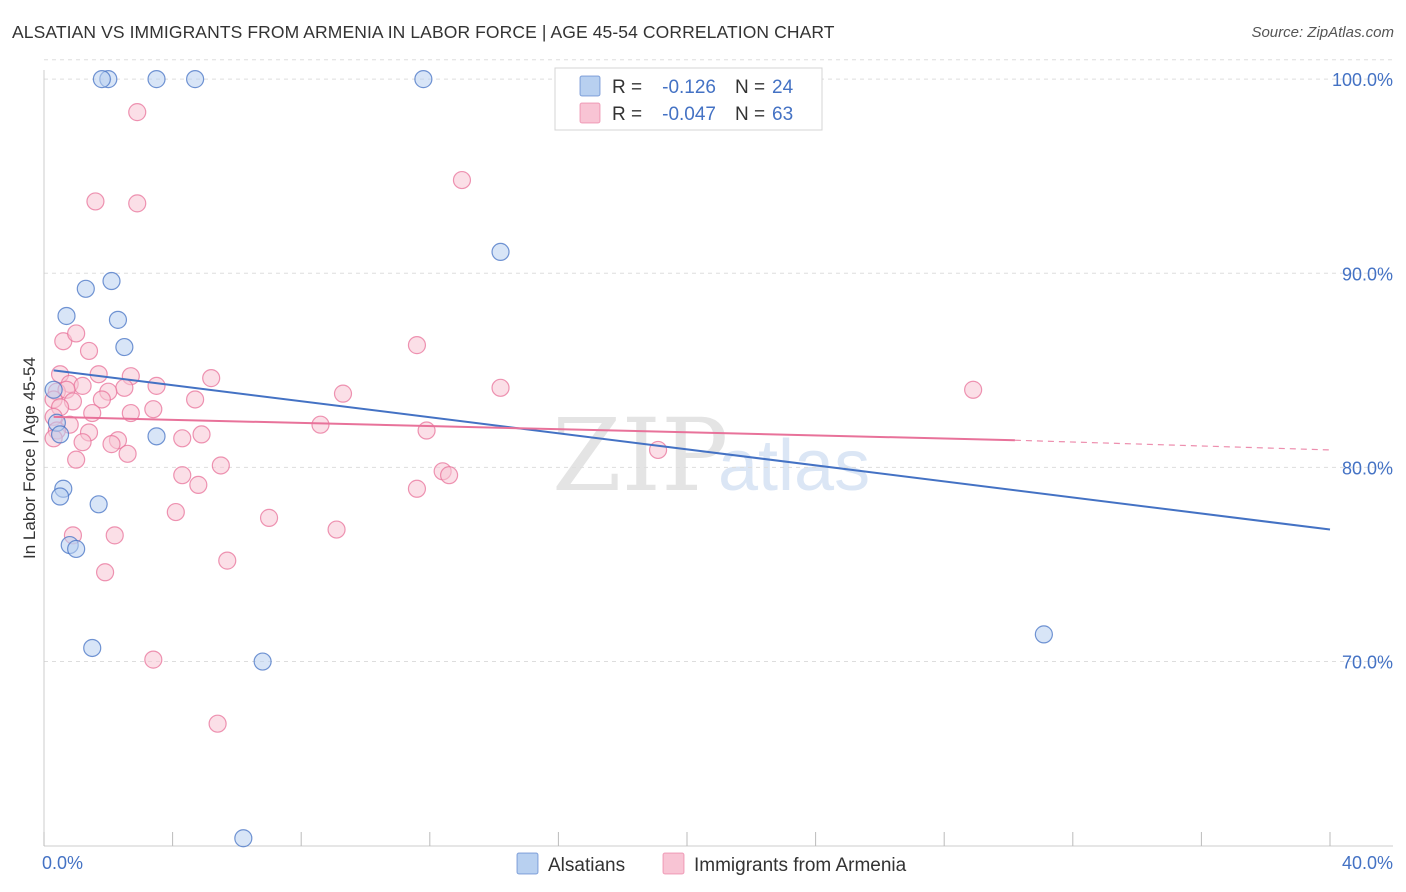 The height and width of the screenshot is (892, 1406). What do you see at coordinates (688, 99) in the screenshot?
I see `stats-legend: R = -0.126 N = 24 R = -0.047 N = 63` at bounding box center [688, 99].